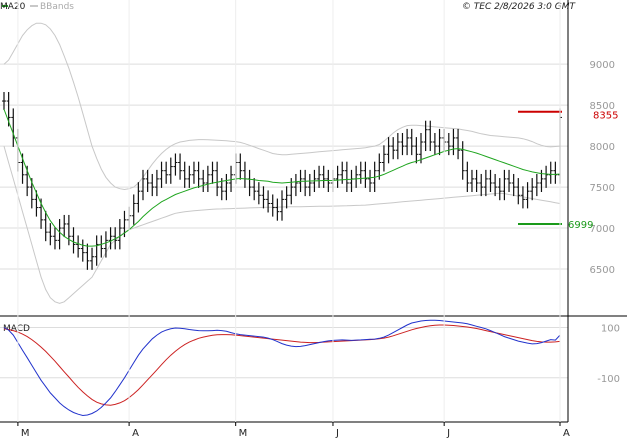 The height and width of the screenshot is (440, 627). What do you see at coordinates (602, 147) in the screenshot?
I see `price-y-tick-label: 8000` at bounding box center [602, 147].